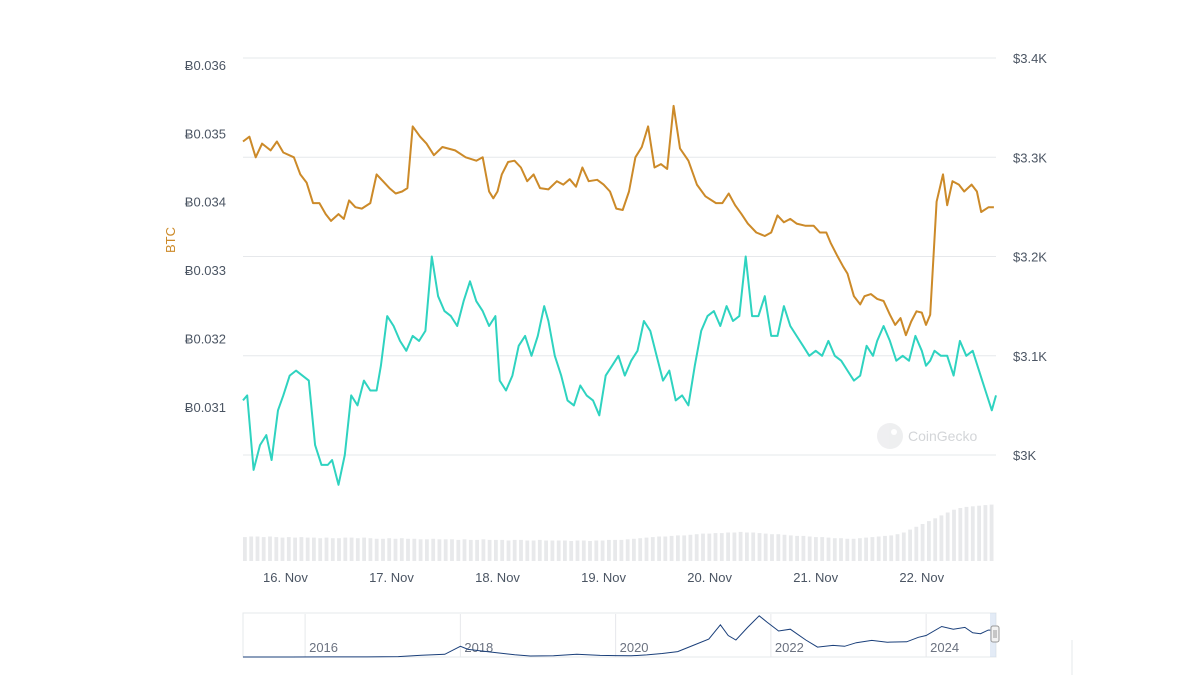 The width and height of the screenshot is (1200, 680). Describe the element at coordinates (478, 647) in the screenshot. I see `navigator-tick-label: 2018` at that location.